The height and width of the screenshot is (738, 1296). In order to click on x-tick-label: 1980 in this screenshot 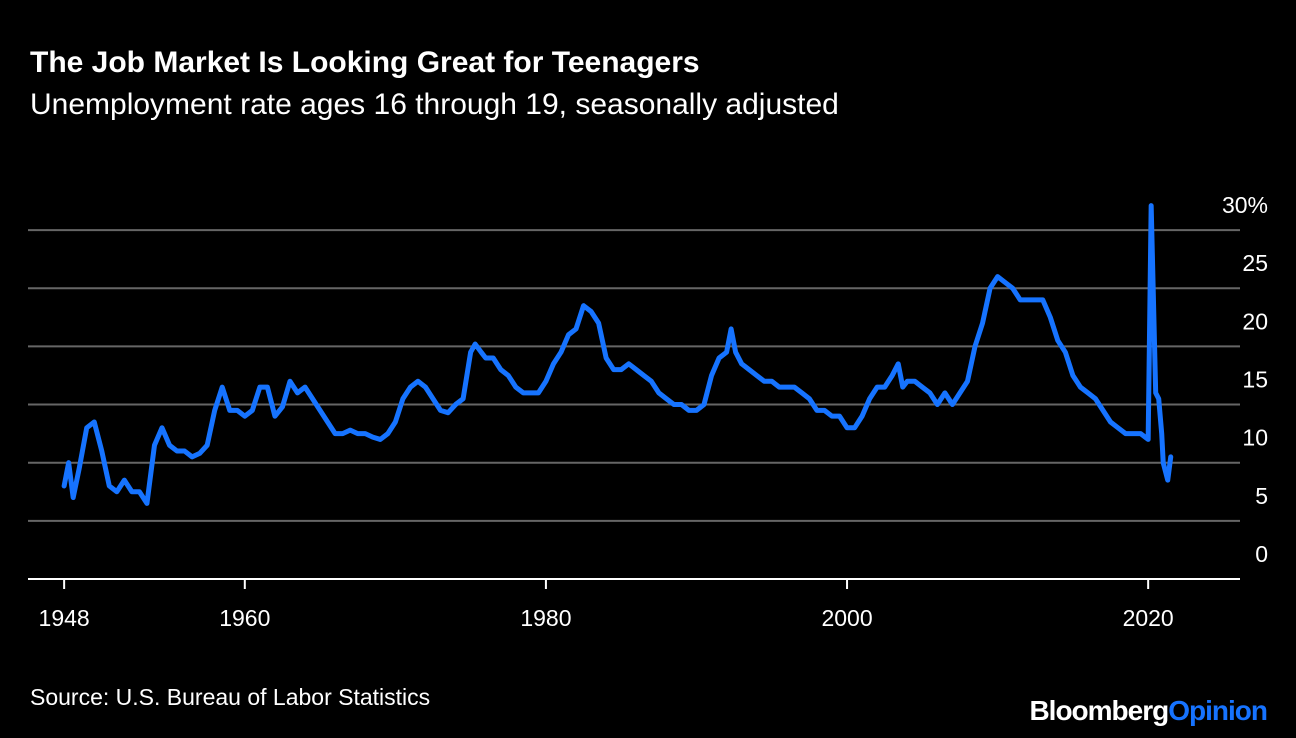, I will do `click(545, 618)`.